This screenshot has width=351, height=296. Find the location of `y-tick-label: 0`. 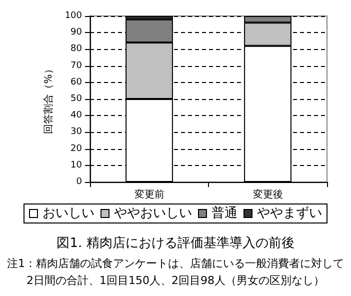

y-tick-label: 0 is located at coordinates (79, 182).